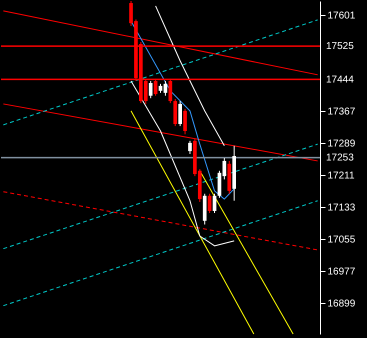 This screenshot has height=338, width=367. Describe the element at coordinates (342, 112) in the screenshot. I see `y-tick-label: 17367` at that location.